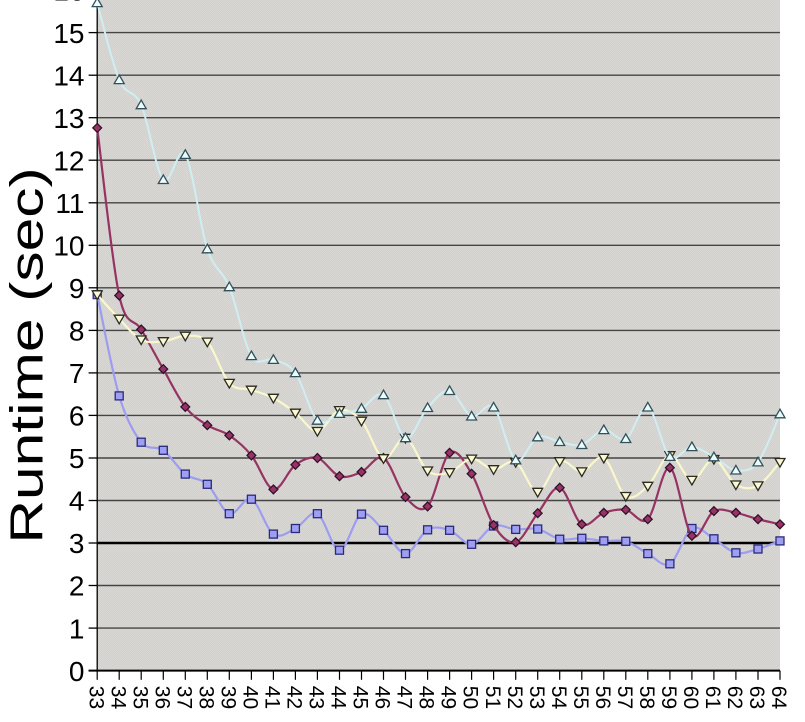  I want to click on svg-text: 46, so click(382, 697).